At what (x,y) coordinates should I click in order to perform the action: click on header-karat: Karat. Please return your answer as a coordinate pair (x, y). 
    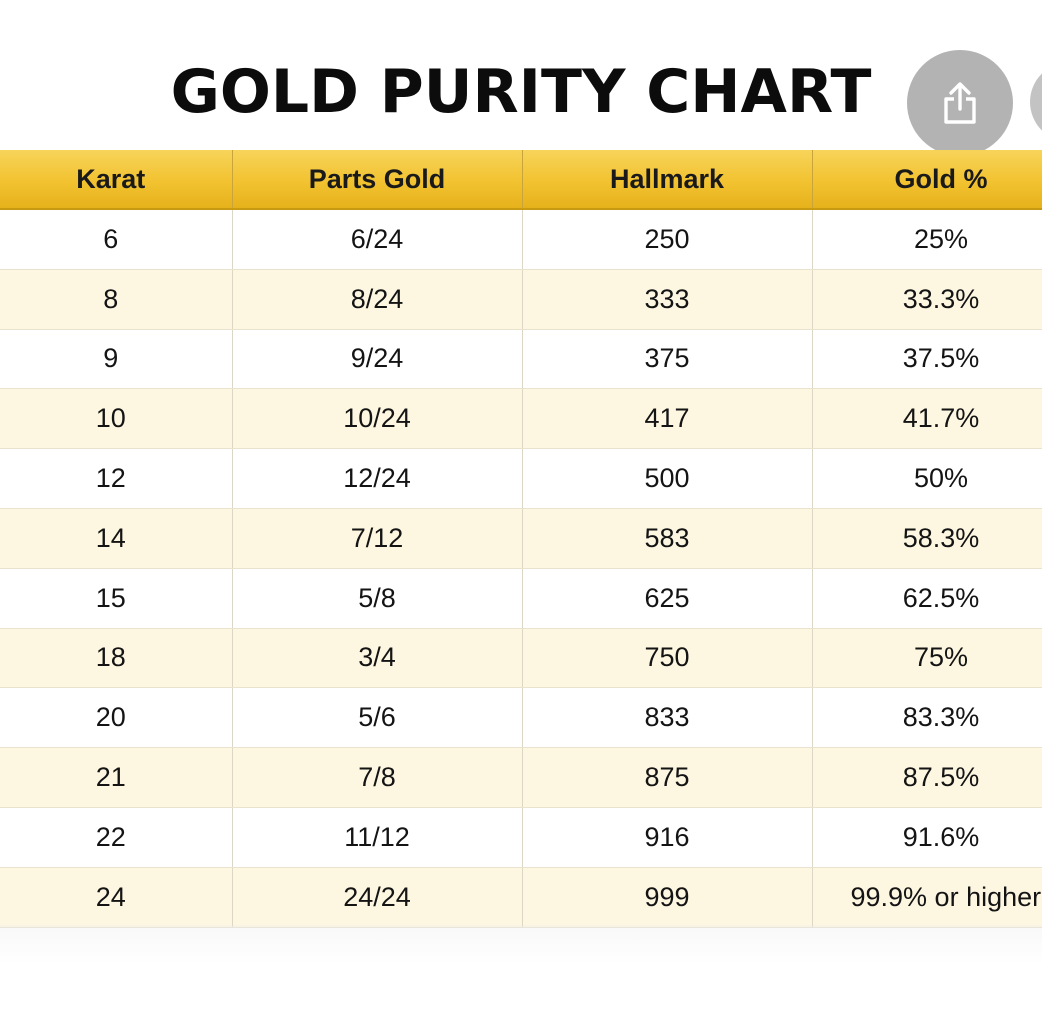
    Looking at the image, I should click on (116, 180).